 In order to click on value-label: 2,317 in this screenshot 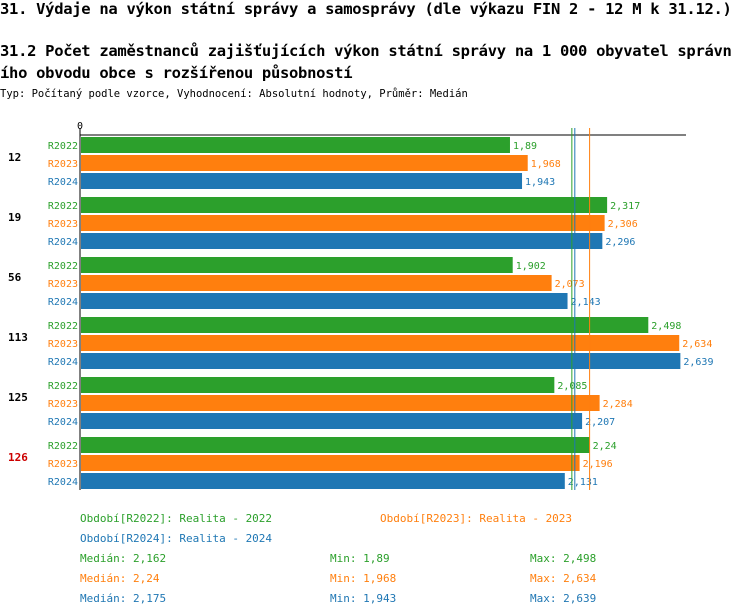, I will do `click(625, 206)`.